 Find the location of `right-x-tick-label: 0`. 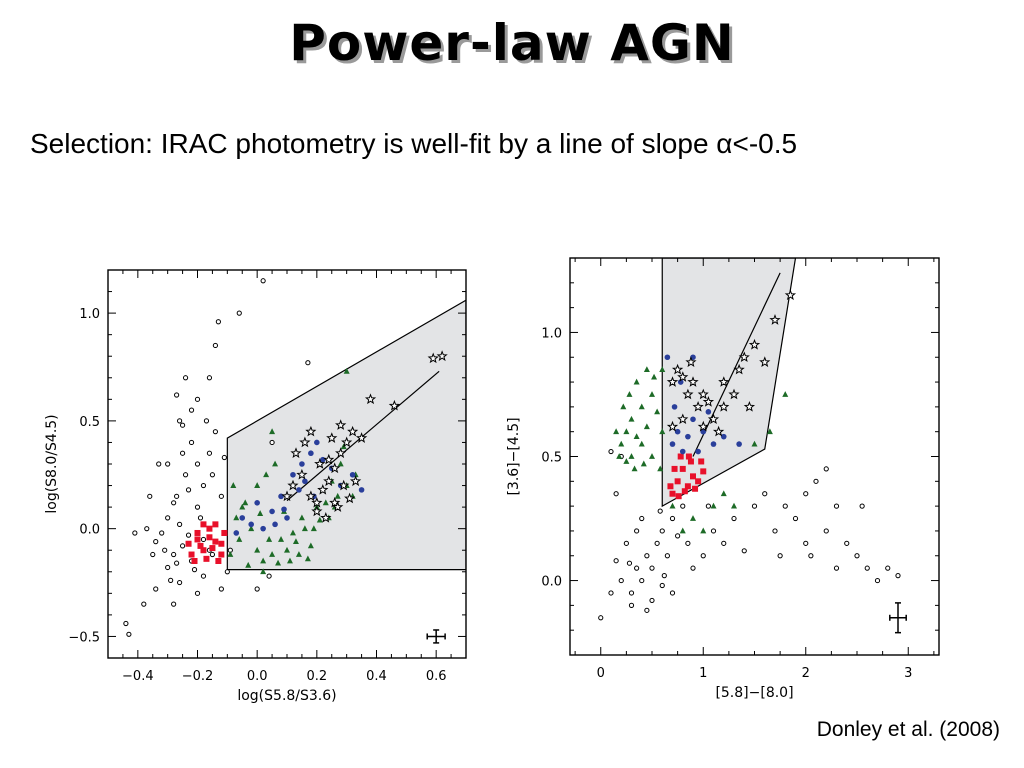

right-x-tick-label: 0 is located at coordinates (601, 673).